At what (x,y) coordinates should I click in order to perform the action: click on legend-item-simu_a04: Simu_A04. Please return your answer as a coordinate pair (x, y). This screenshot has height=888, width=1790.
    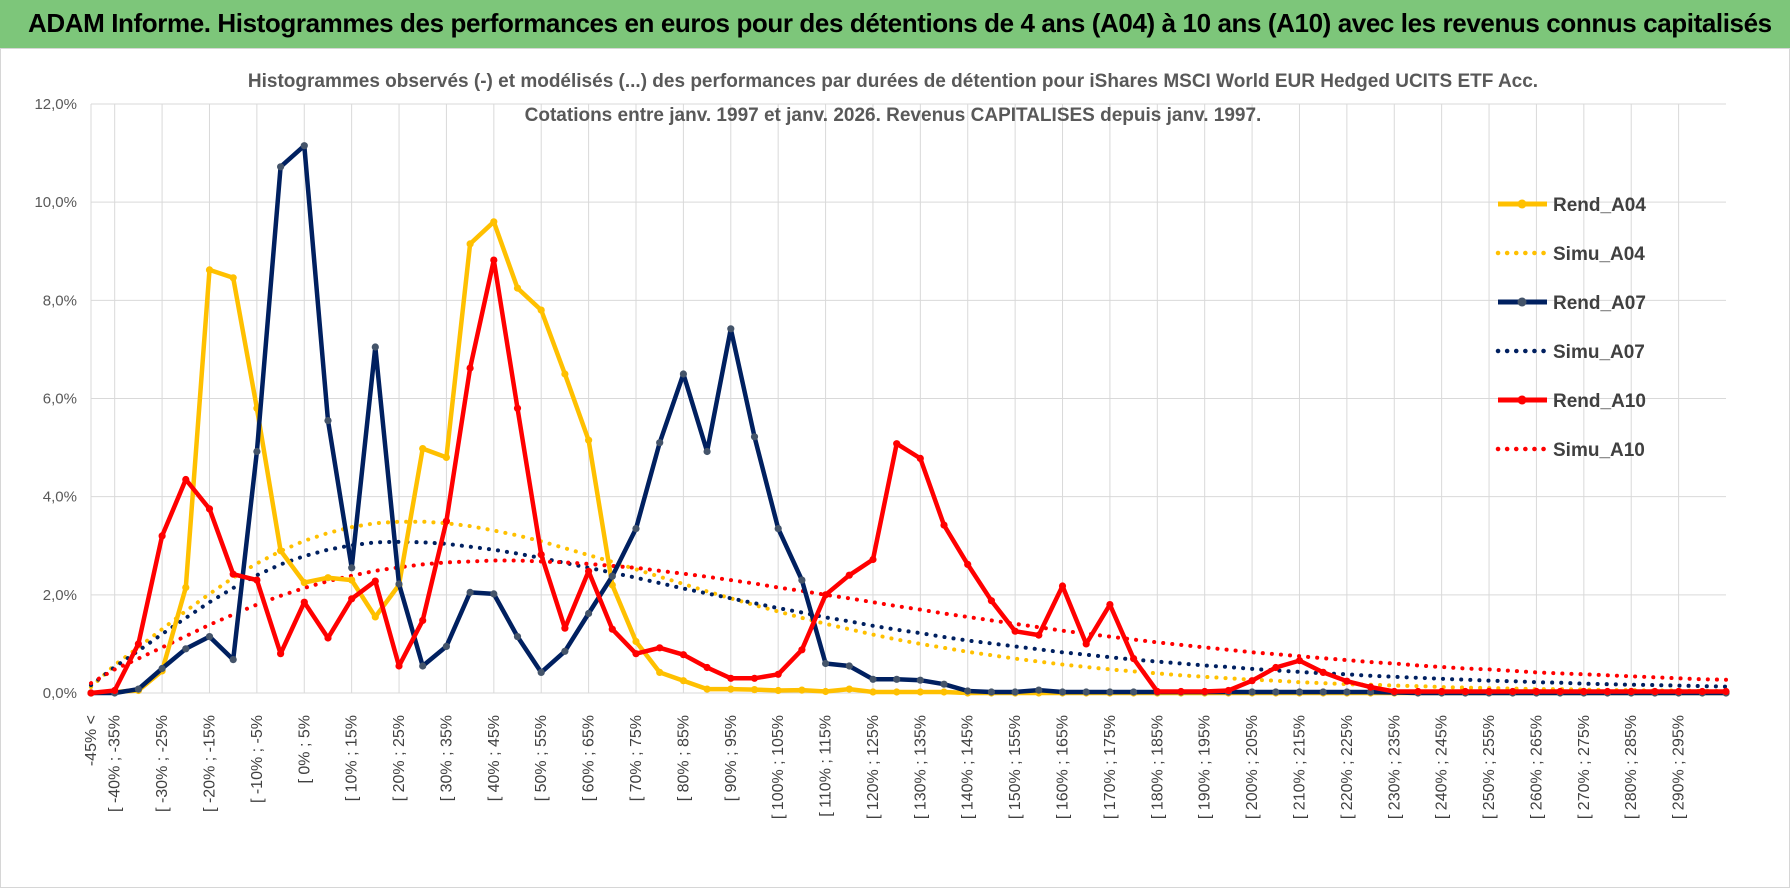
    Looking at the image, I should click on (1570, 254).